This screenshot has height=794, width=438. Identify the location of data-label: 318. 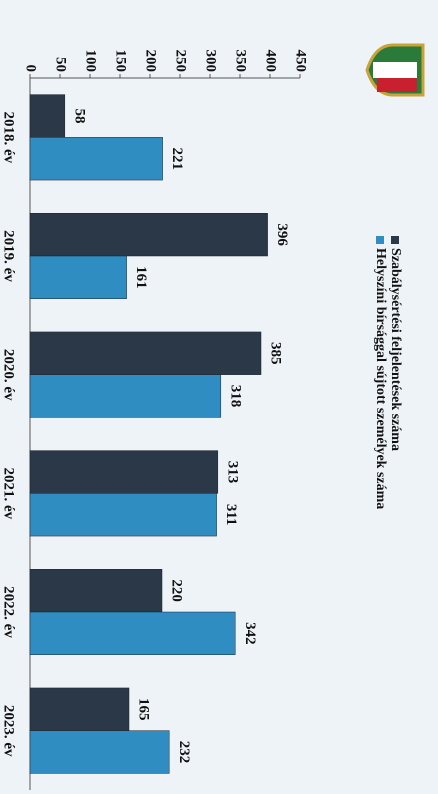
(235, 396).